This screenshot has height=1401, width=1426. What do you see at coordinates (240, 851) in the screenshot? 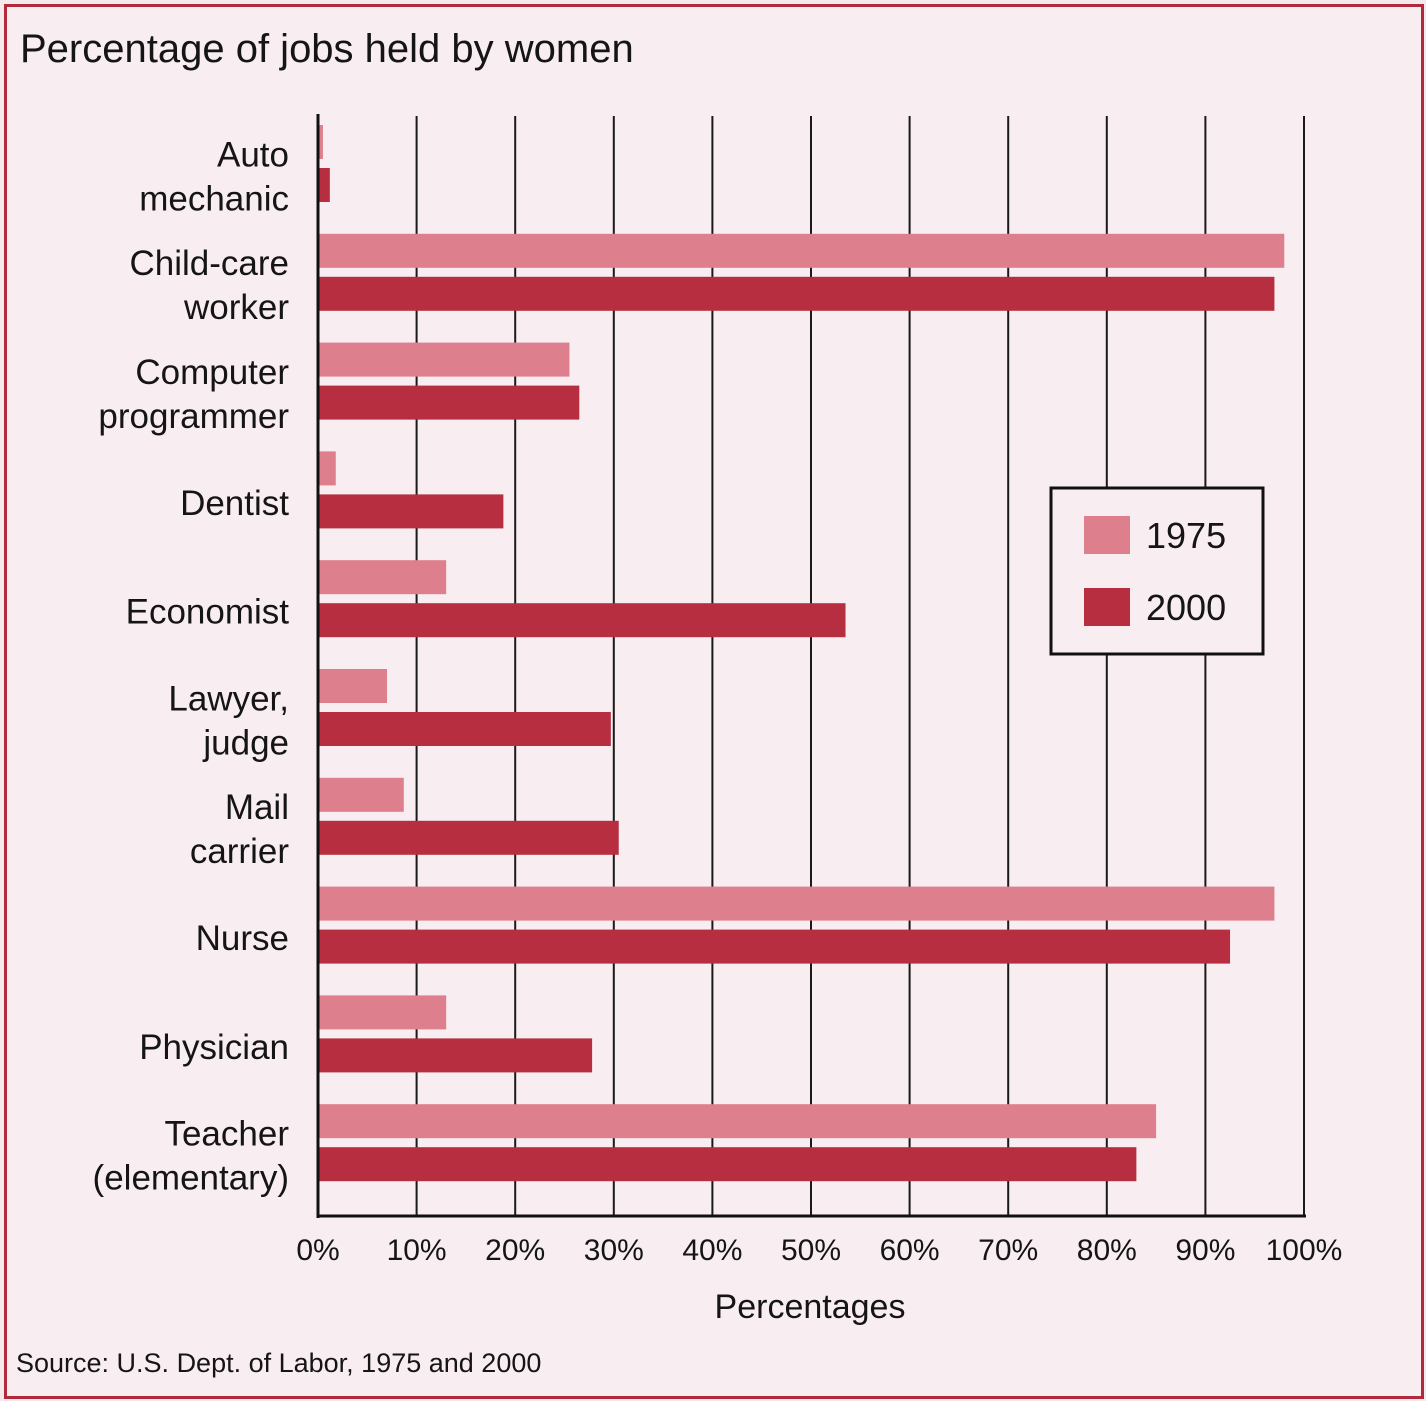
I see `category-label: carrier` at bounding box center [240, 851].